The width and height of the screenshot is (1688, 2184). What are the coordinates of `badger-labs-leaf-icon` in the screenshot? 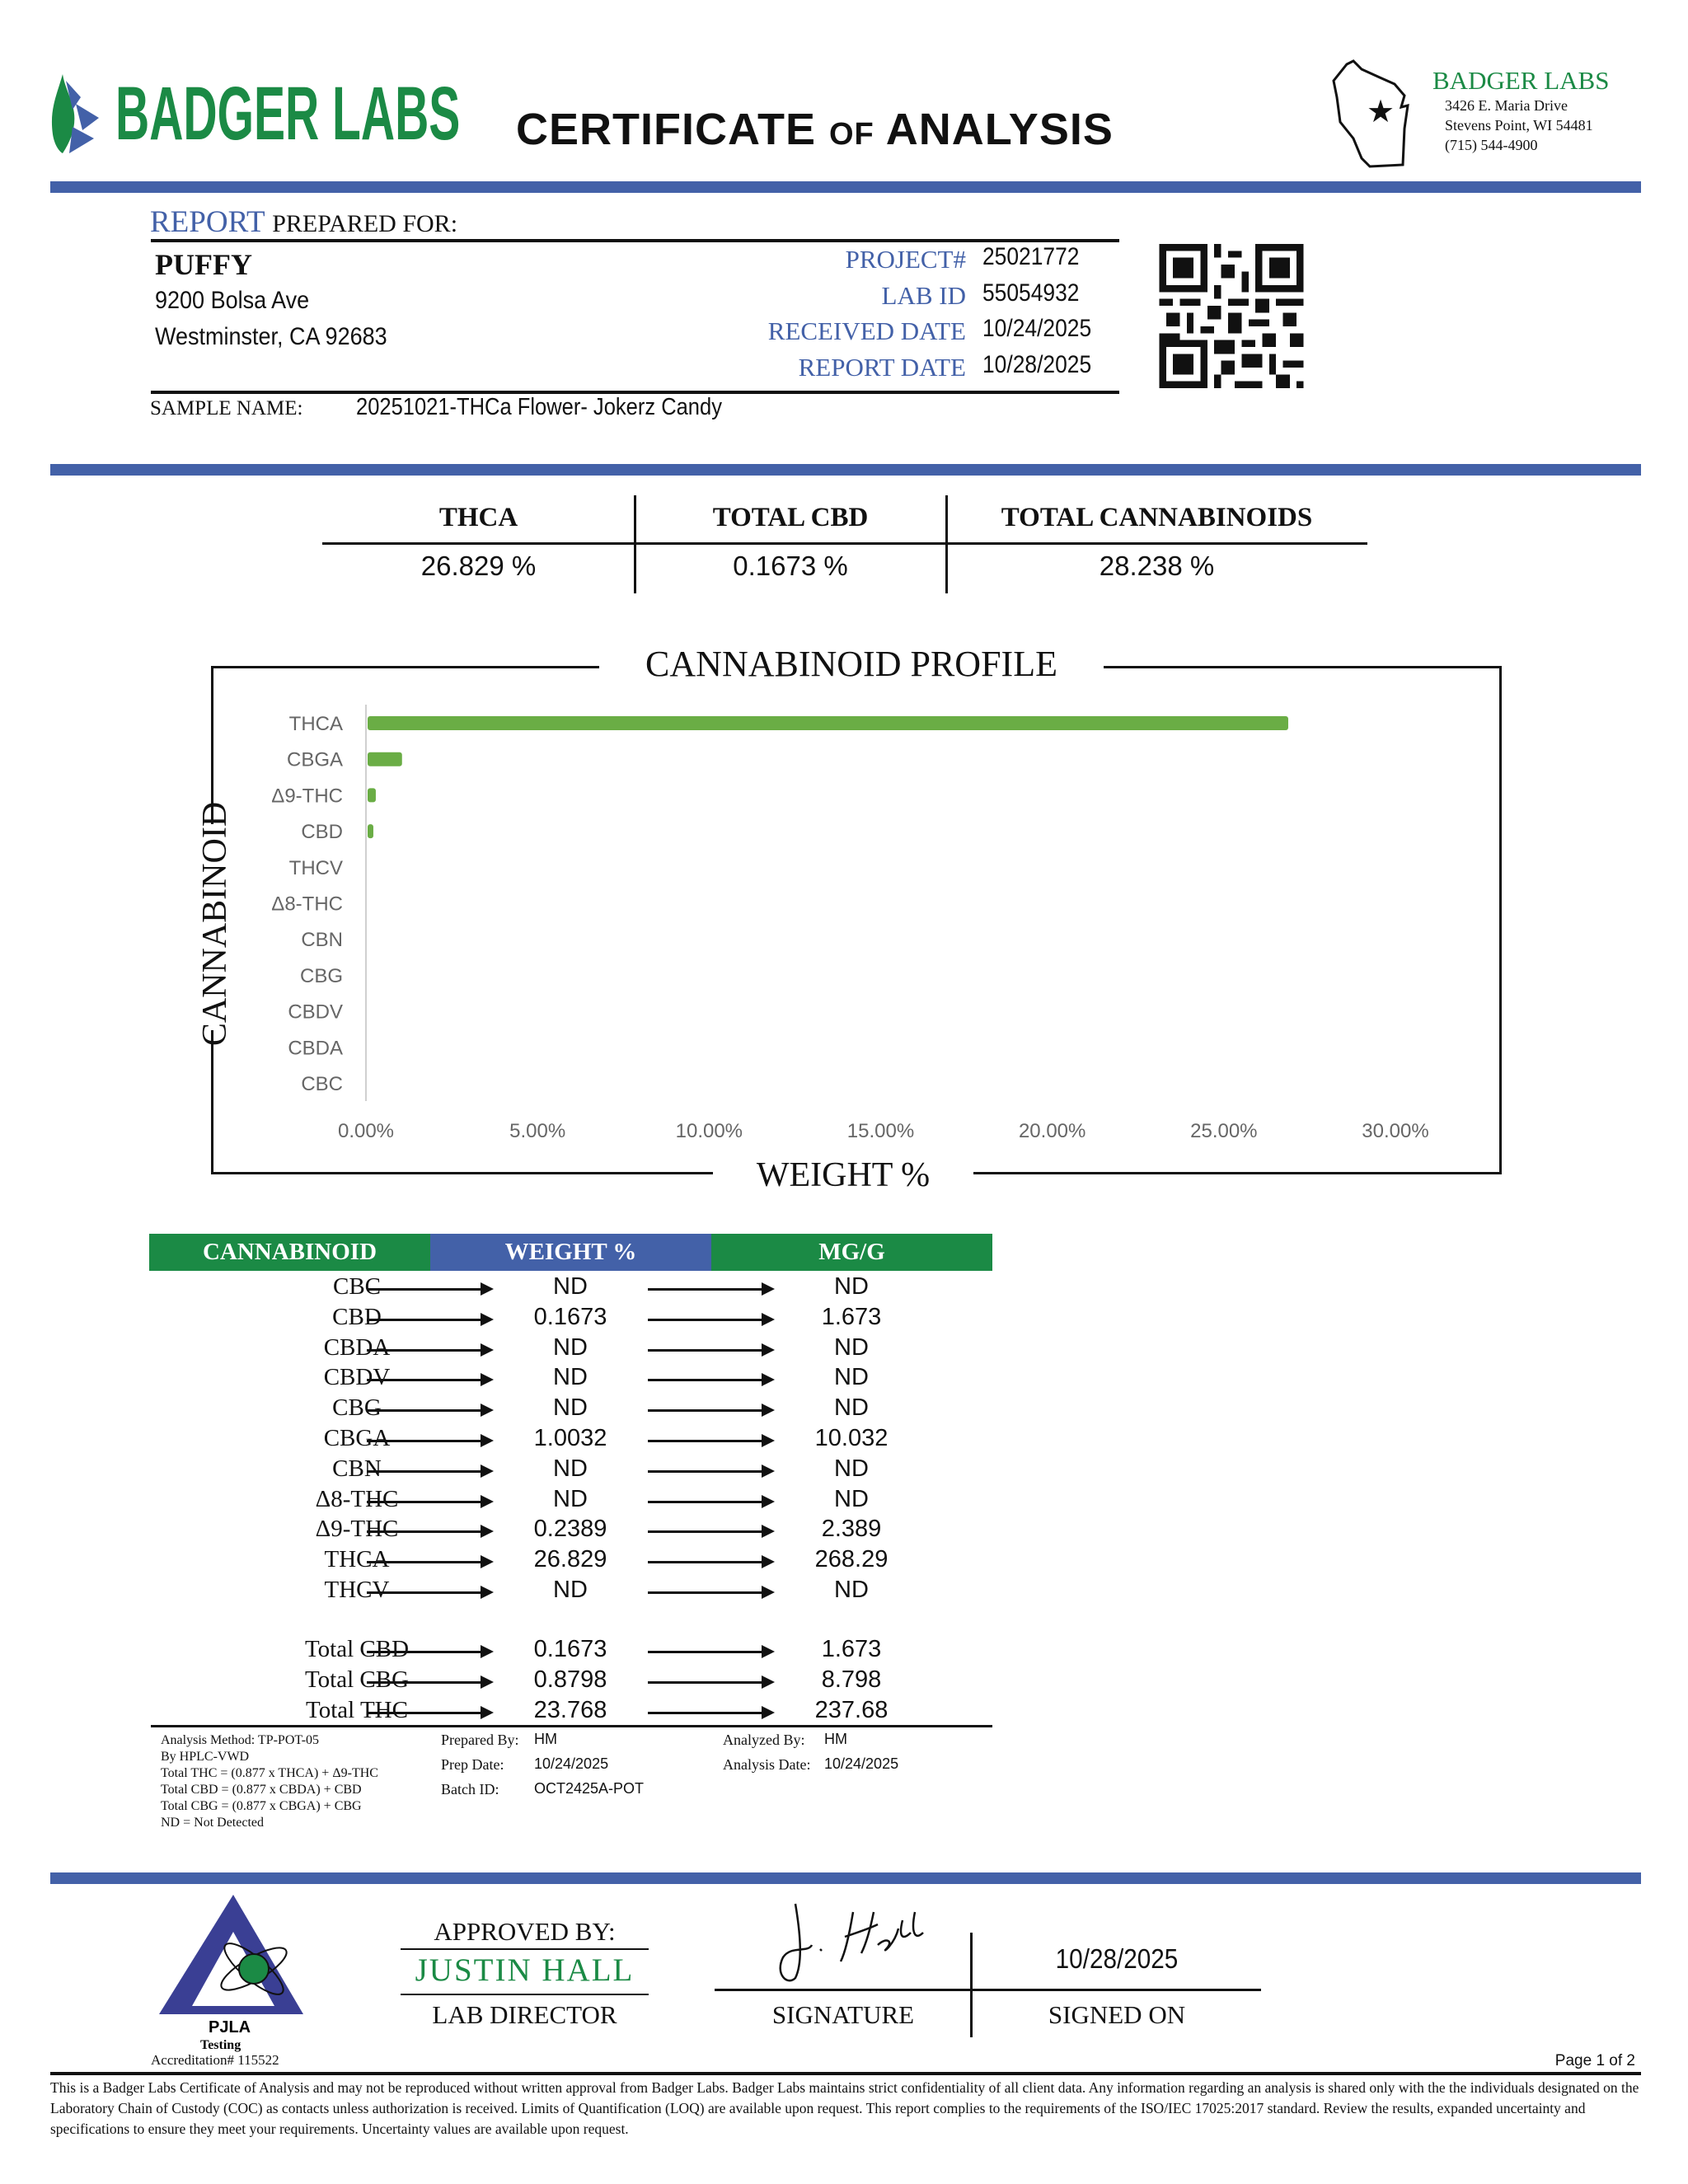 It's located at (75, 113).